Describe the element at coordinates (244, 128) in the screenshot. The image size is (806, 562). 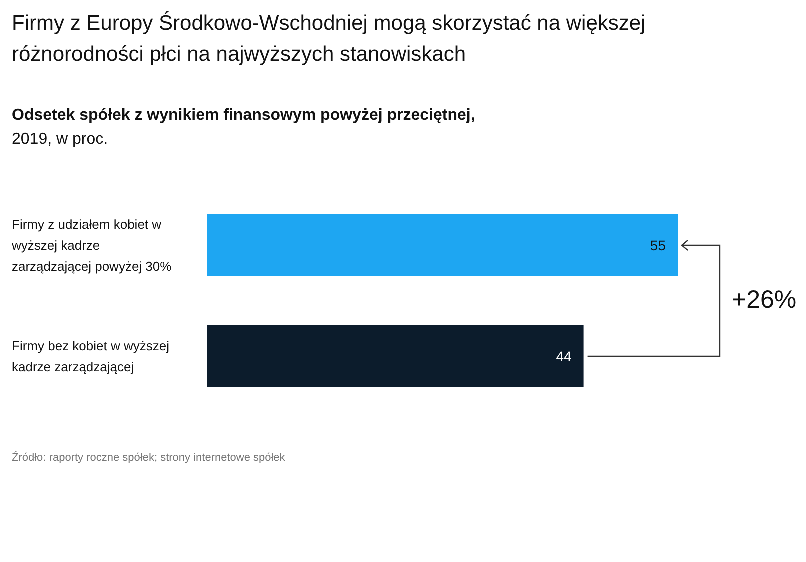
I see `chart-subtitle: Odsetek spółek z wynikiem finansowym powyżej przeciętnej, 2019, w proc.` at that location.